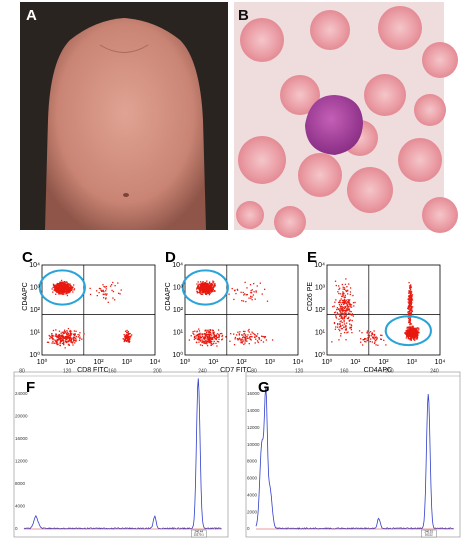  I want to click on y-tick-label: 2000, so click(252, 511).